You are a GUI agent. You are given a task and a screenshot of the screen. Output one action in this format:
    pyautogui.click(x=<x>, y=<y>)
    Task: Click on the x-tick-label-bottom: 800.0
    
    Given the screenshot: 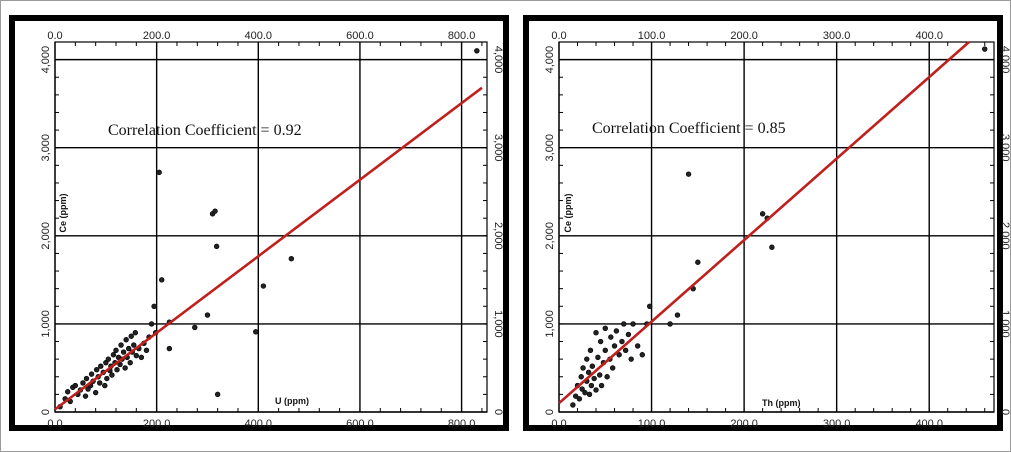 What is the action you would take?
    pyautogui.click(x=462, y=424)
    